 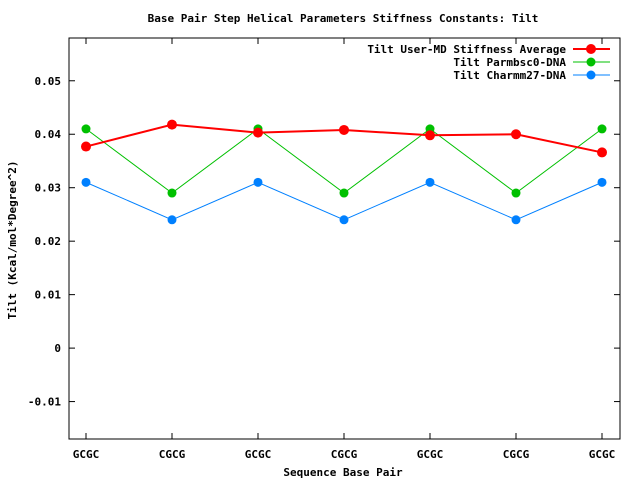 What do you see at coordinates (48, 81) in the screenshot?
I see `y-tick-label: 0.05` at bounding box center [48, 81].